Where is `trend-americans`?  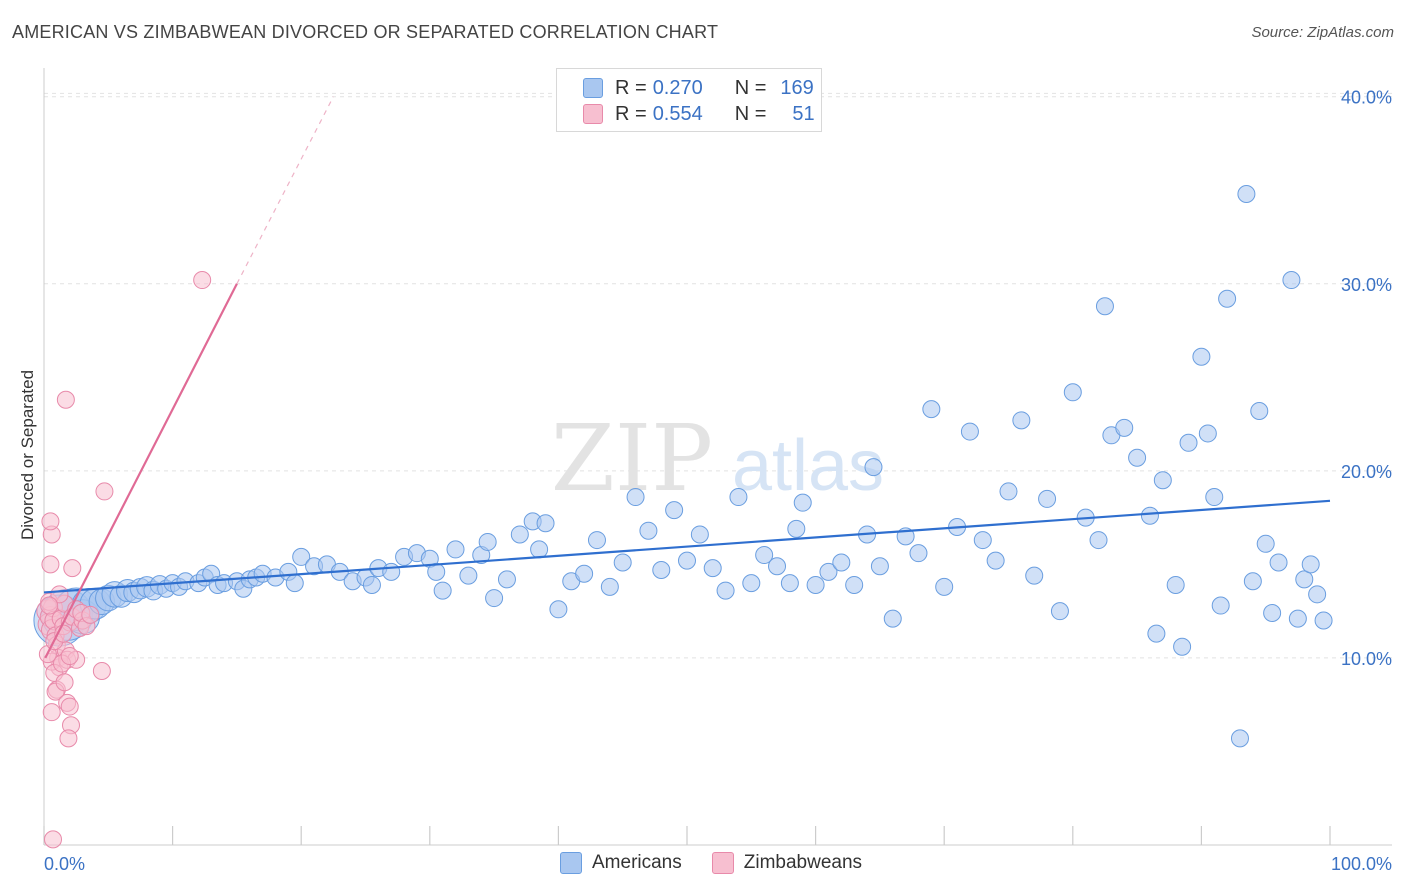
trend-americans is located at coordinates (687, 546).